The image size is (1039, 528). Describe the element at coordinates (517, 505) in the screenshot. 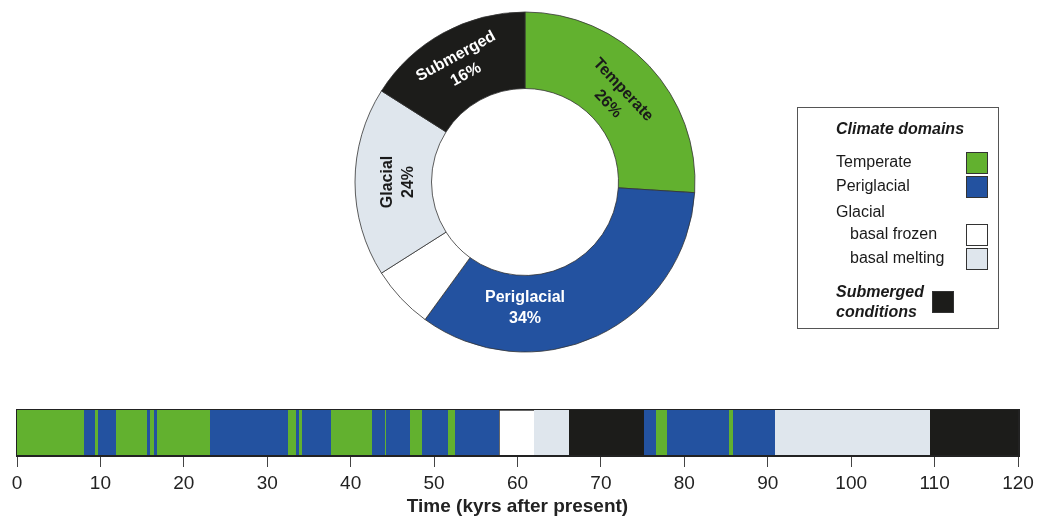

I see `x-axis-title: Time (kyrs after present)` at that location.